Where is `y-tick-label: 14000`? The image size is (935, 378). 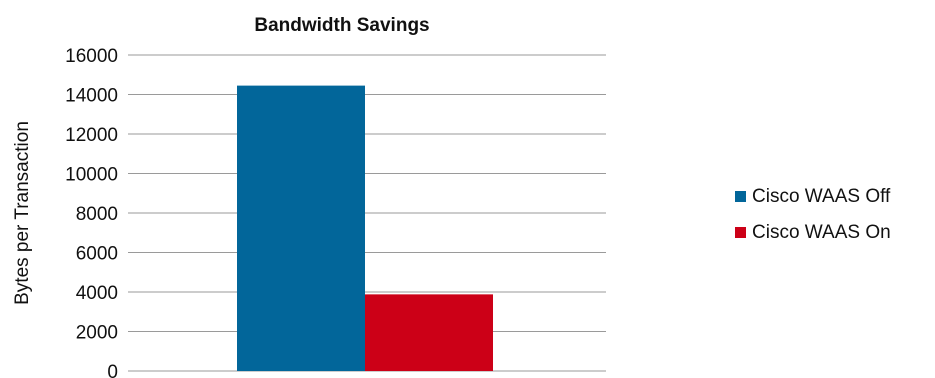
y-tick-label: 14000 is located at coordinates (91, 96).